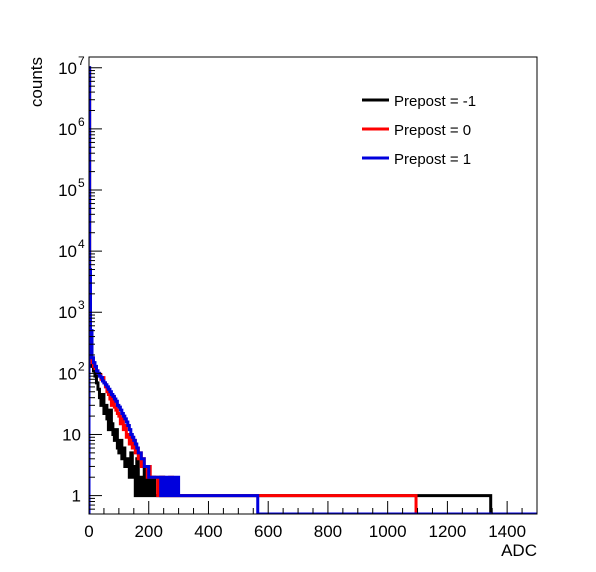 The width and height of the screenshot is (596, 572). I want to click on x-tick-label: 1200, so click(447, 531).